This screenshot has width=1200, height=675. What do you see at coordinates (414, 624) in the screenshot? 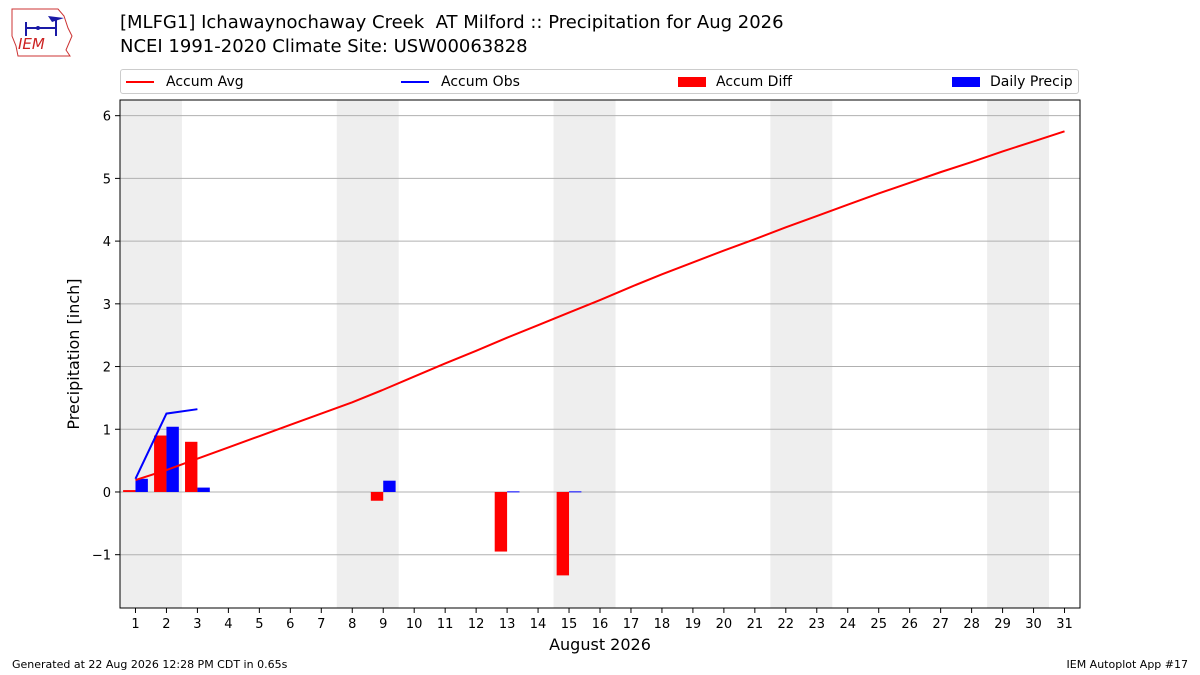
I see `x-tick-label: 10` at bounding box center [414, 624].